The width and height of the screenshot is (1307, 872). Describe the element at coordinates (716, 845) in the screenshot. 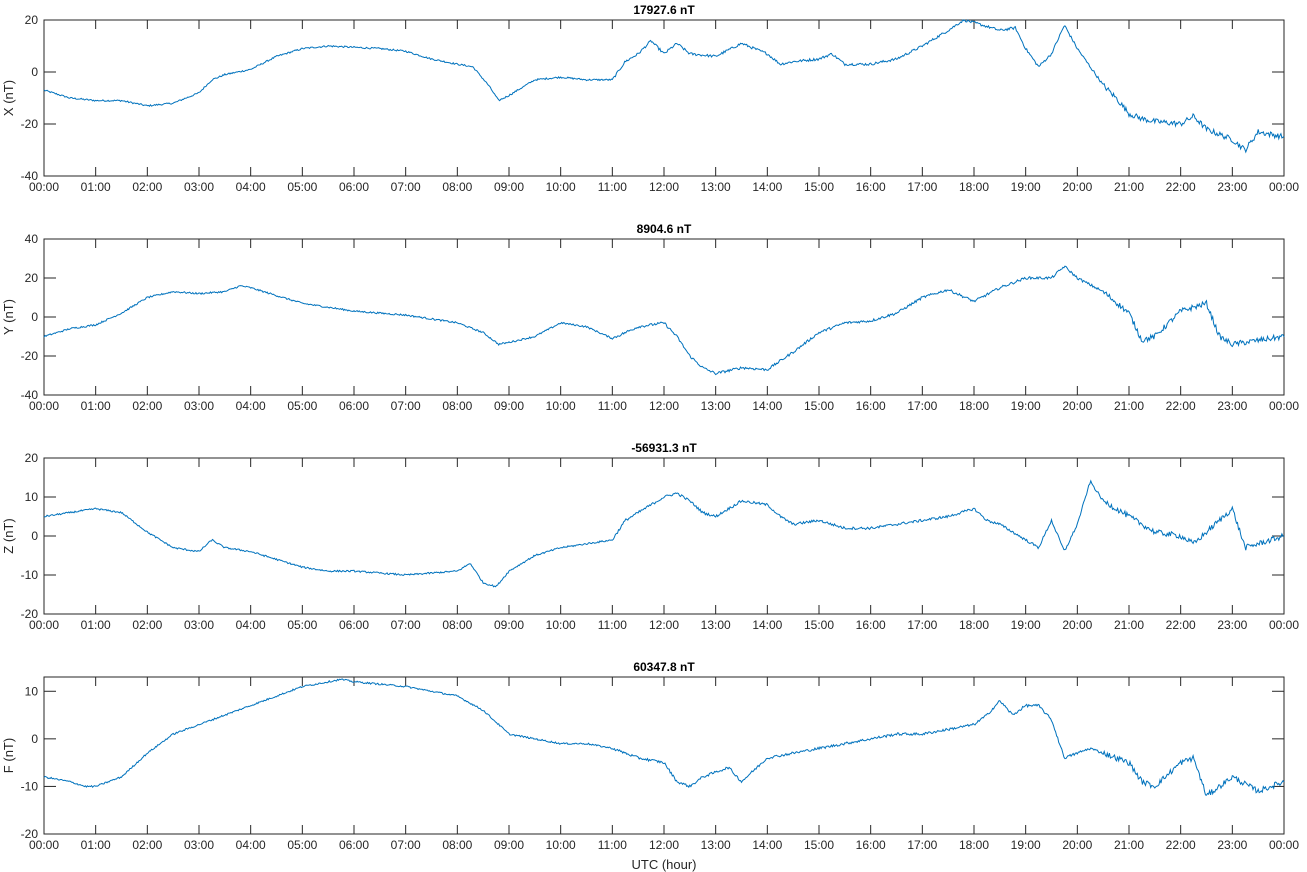

I see `x-tick-label: 13:00` at that location.